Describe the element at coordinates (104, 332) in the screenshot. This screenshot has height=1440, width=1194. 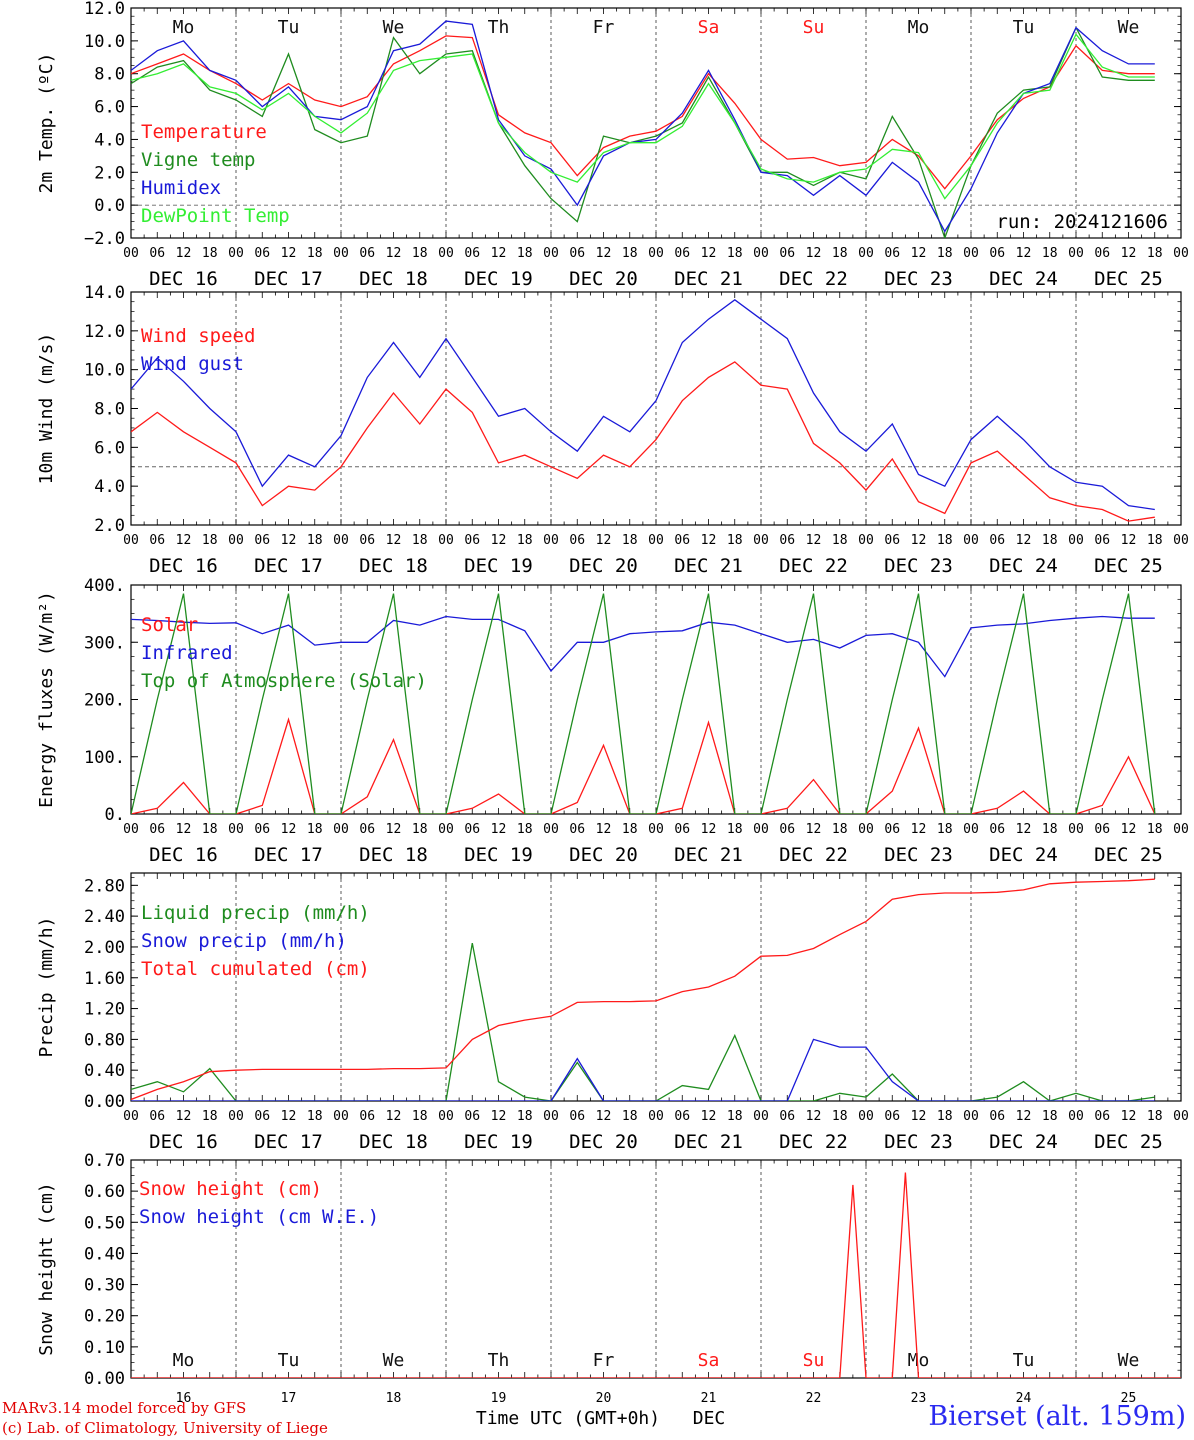
I see `y-tick-label: 12.0` at that location.